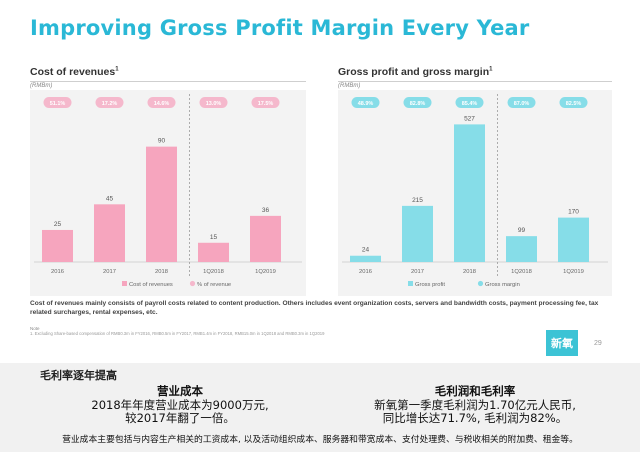 The image size is (640, 452). I want to click on cost-chart-title-sup: 1, so click(117, 69).